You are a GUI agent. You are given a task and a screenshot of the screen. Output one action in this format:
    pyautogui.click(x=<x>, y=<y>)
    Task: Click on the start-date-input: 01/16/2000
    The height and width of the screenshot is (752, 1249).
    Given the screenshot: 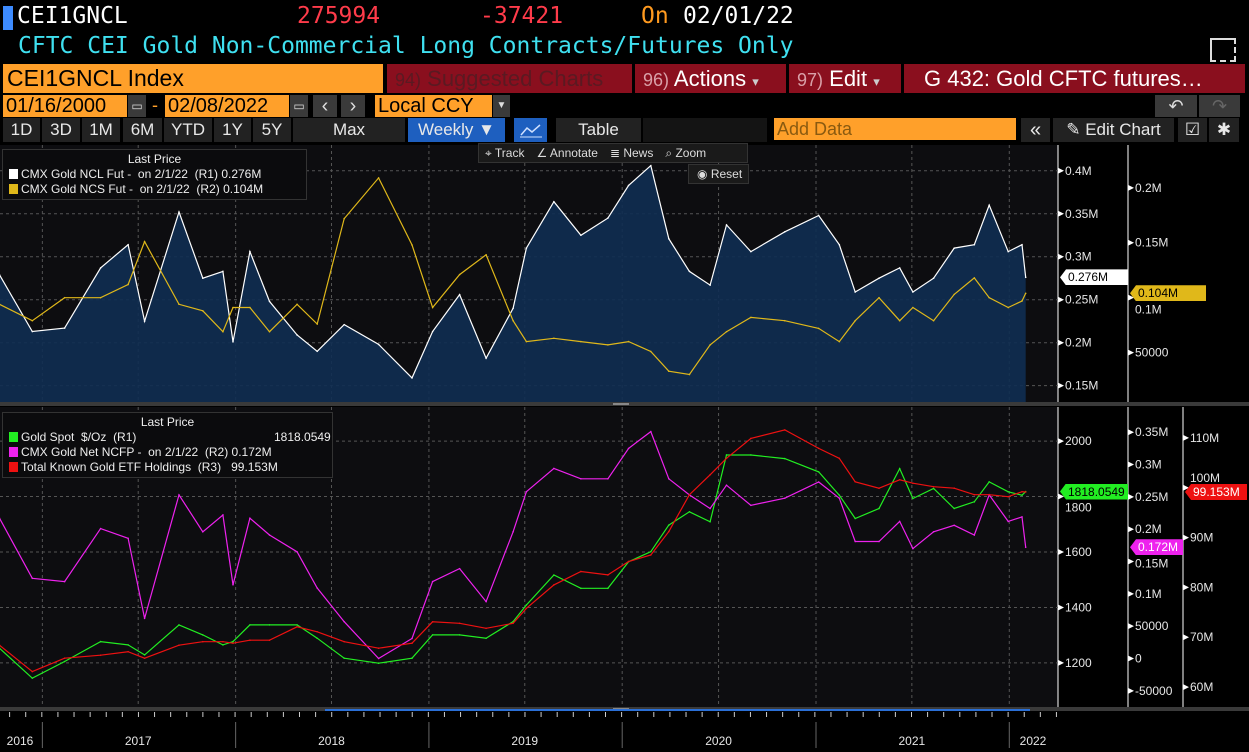 What is the action you would take?
    pyautogui.click(x=65, y=106)
    